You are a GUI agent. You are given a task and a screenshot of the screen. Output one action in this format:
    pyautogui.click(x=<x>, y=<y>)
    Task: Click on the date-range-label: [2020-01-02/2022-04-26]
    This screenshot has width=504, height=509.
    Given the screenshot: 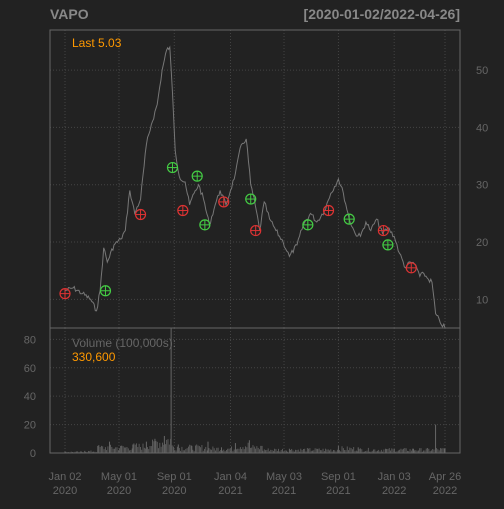 What is the action you would take?
    pyautogui.click(x=382, y=14)
    